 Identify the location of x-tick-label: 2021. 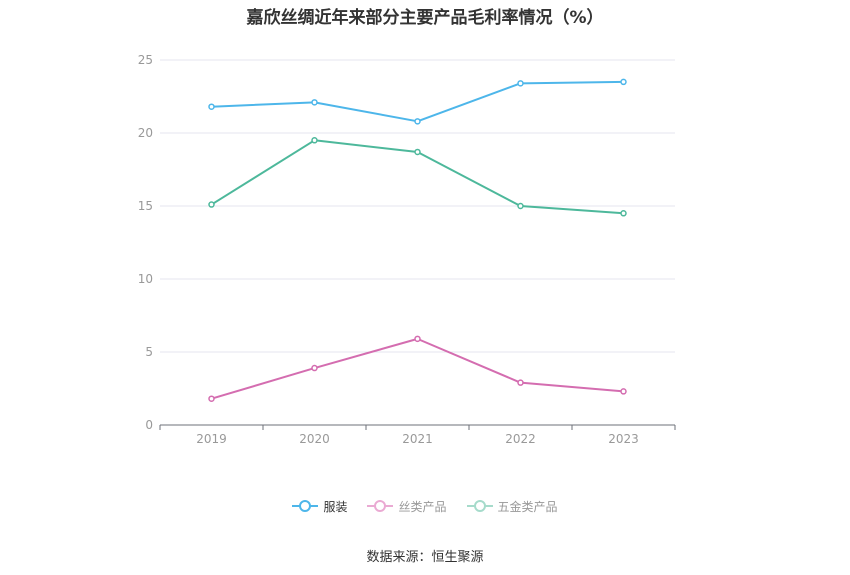
(417, 439).